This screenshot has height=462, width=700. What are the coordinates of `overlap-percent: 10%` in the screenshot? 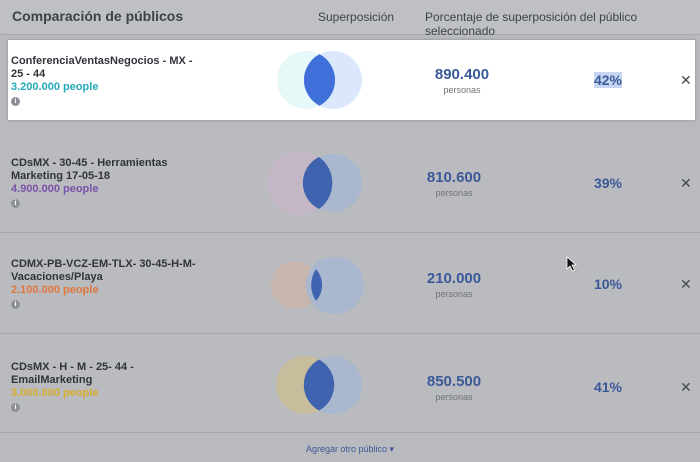 It's located at (608, 284).